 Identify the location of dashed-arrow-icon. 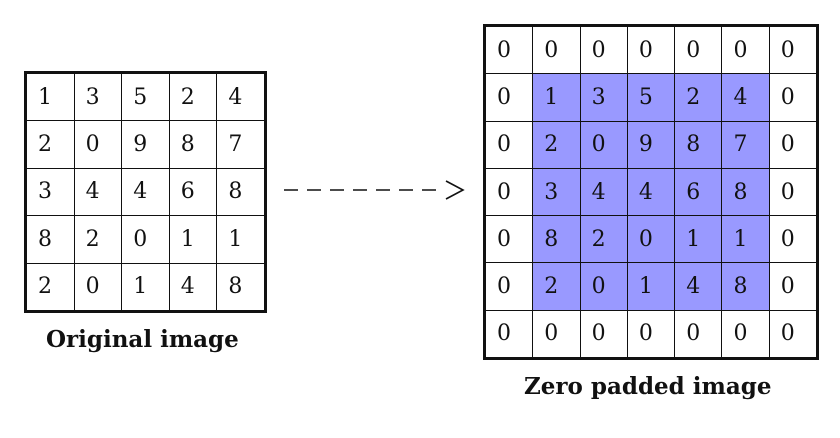
(374, 190).